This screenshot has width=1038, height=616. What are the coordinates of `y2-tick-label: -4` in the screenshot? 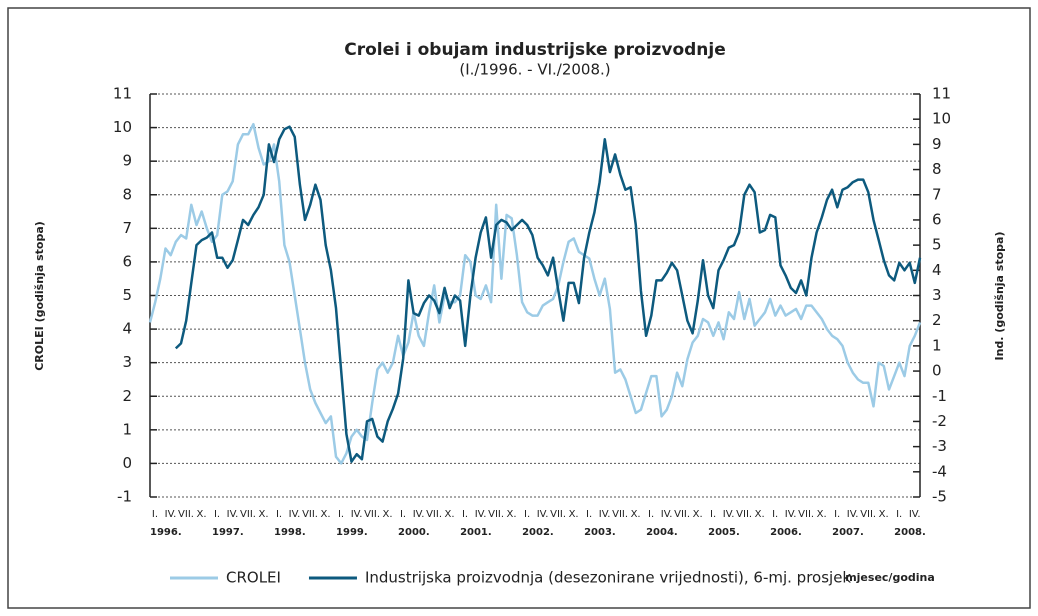 It's located at (939, 471).